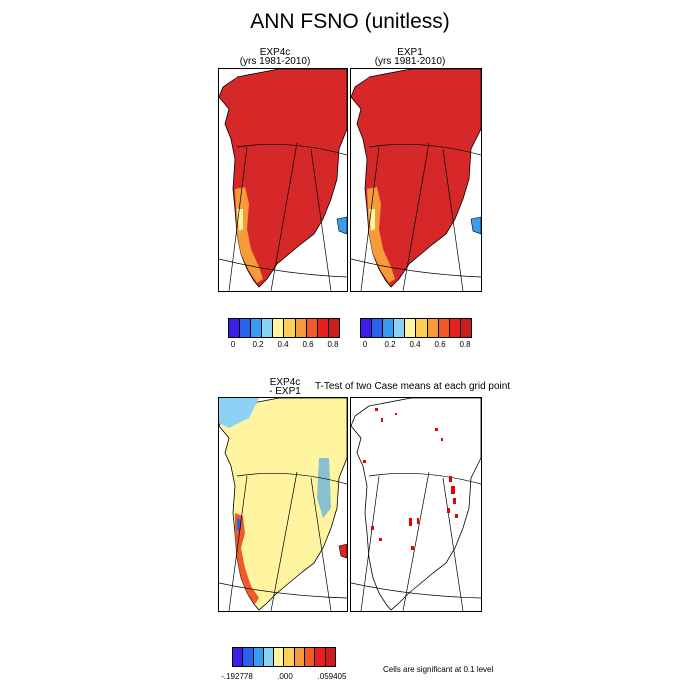 The width and height of the screenshot is (700, 700). Describe the element at coordinates (285, 391) in the screenshot. I see `panel-title-diff-line2: - EXP1` at that location.